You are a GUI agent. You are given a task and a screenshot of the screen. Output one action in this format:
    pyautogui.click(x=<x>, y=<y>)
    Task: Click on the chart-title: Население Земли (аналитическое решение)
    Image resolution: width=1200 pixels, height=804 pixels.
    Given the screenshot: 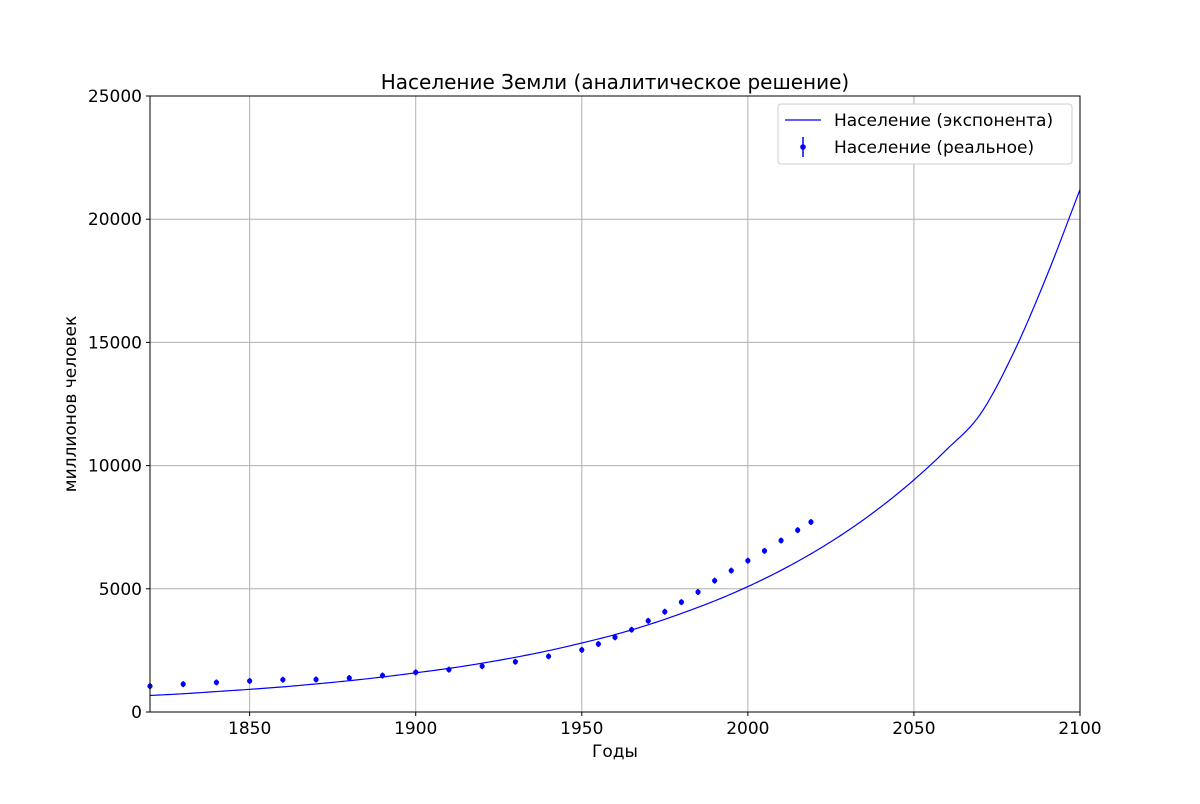 What is the action you would take?
    pyautogui.click(x=615, y=82)
    